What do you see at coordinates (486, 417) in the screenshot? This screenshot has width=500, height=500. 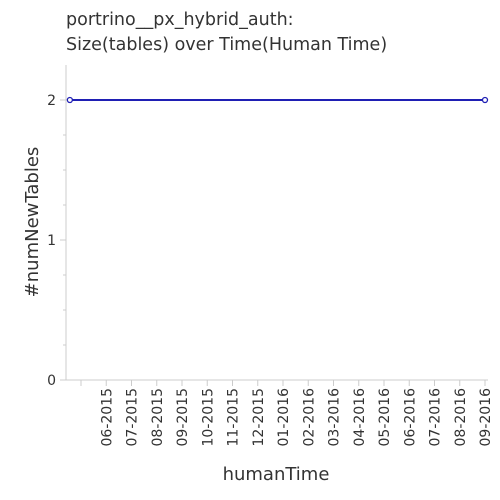 I see `x-tick-label: 09-2016` at bounding box center [486, 417].